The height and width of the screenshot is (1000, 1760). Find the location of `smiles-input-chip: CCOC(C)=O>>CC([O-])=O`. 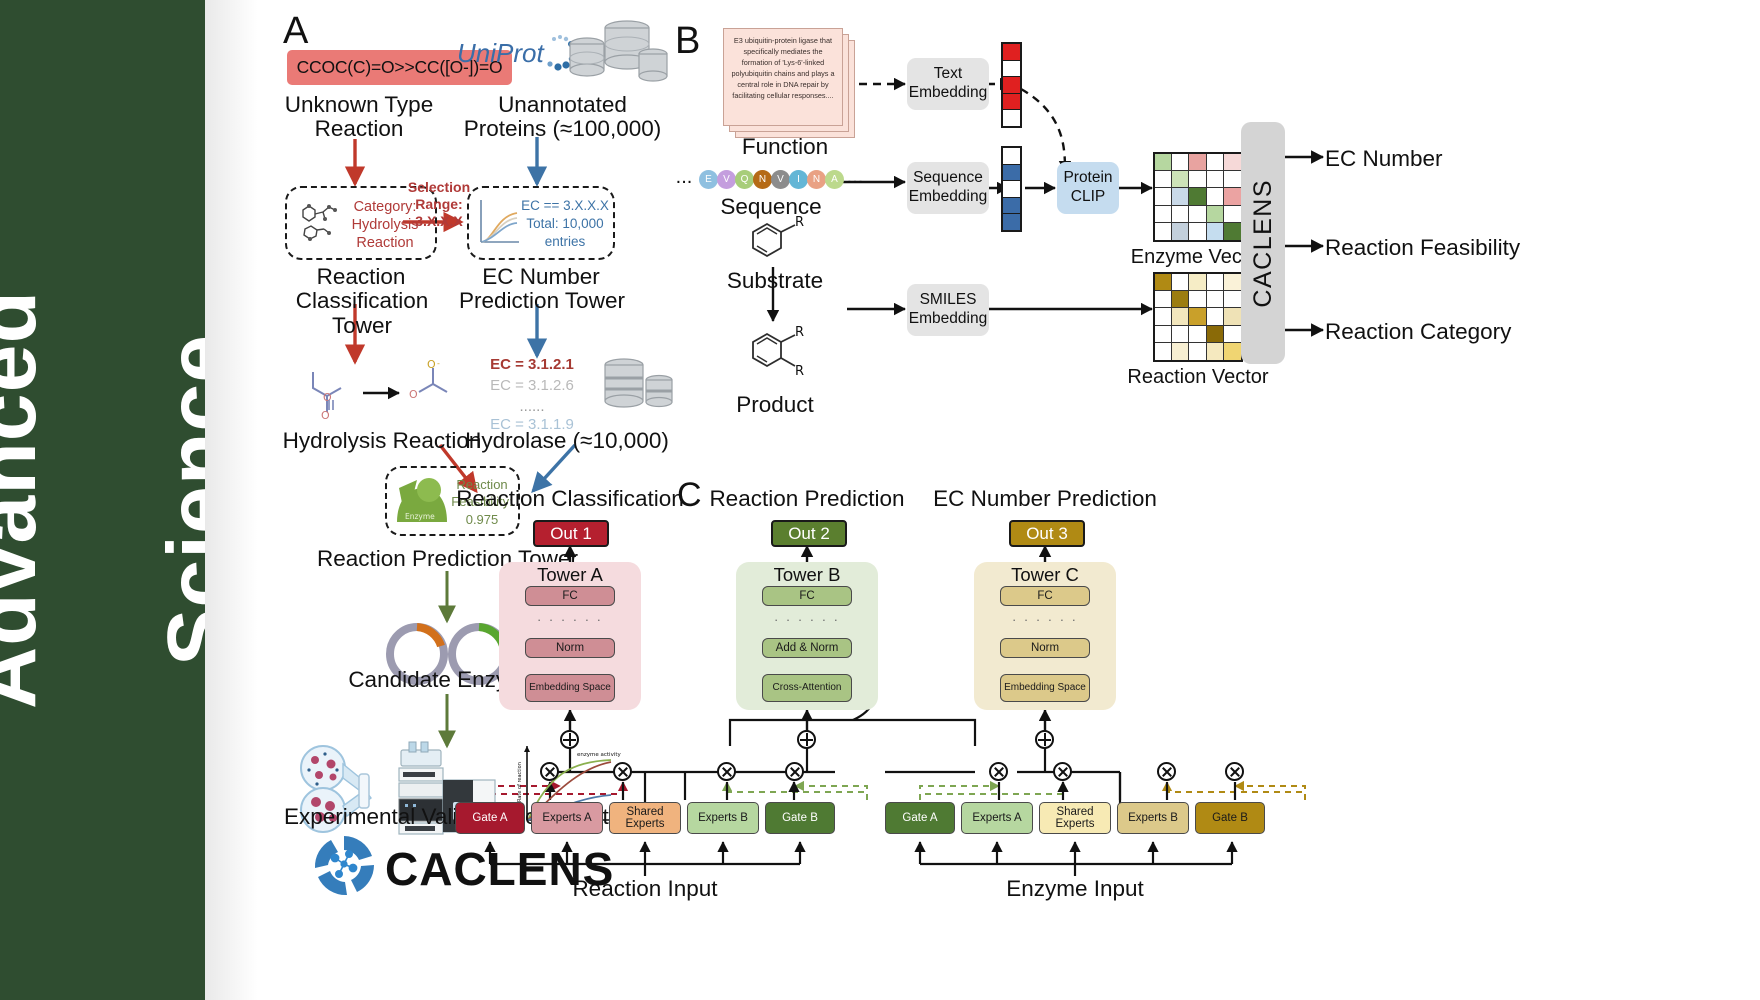

smiles-input-chip: CCOC(C)=O>>CC([O-])=O is located at coordinates (399, 67).